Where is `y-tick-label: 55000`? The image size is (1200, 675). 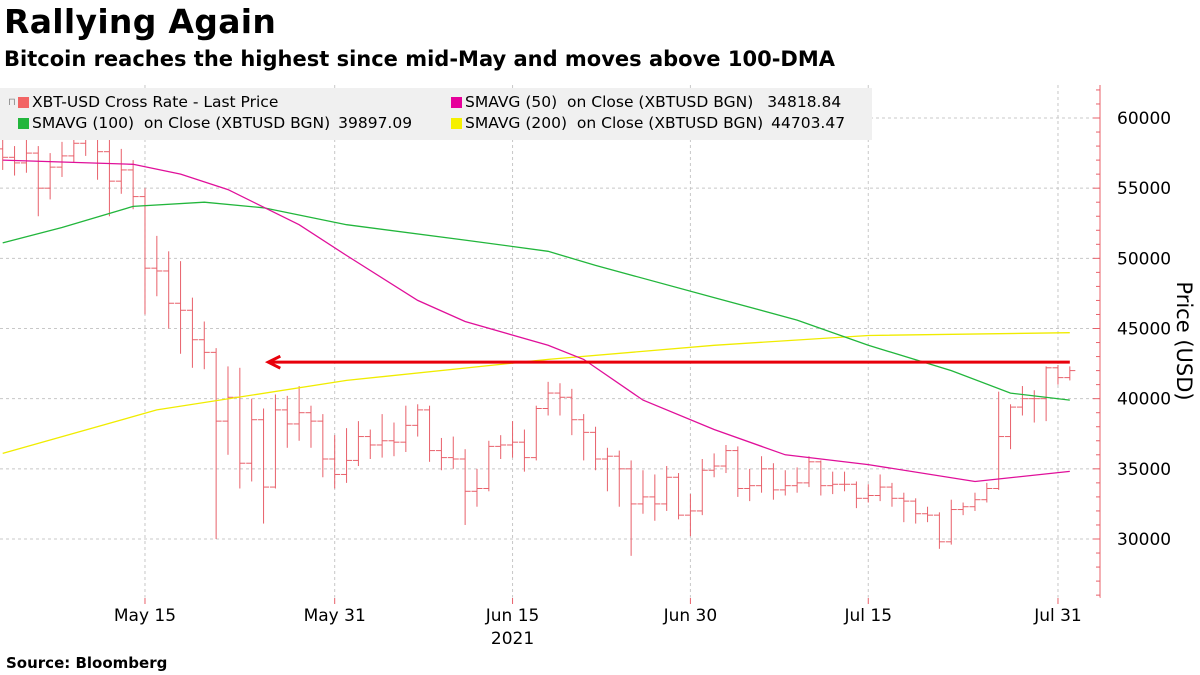
y-tick-label: 55000 is located at coordinates (1144, 189).